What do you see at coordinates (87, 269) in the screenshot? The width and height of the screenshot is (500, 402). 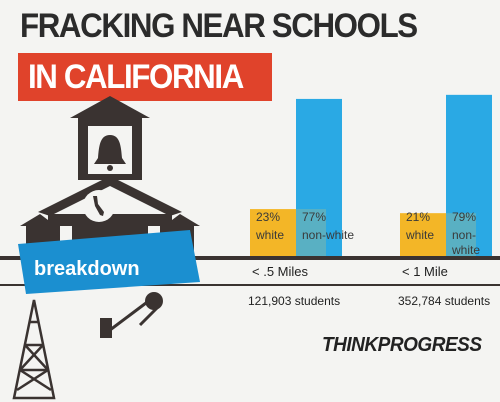 I see `breakdown-label: breakdown` at bounding box center [87, 269].